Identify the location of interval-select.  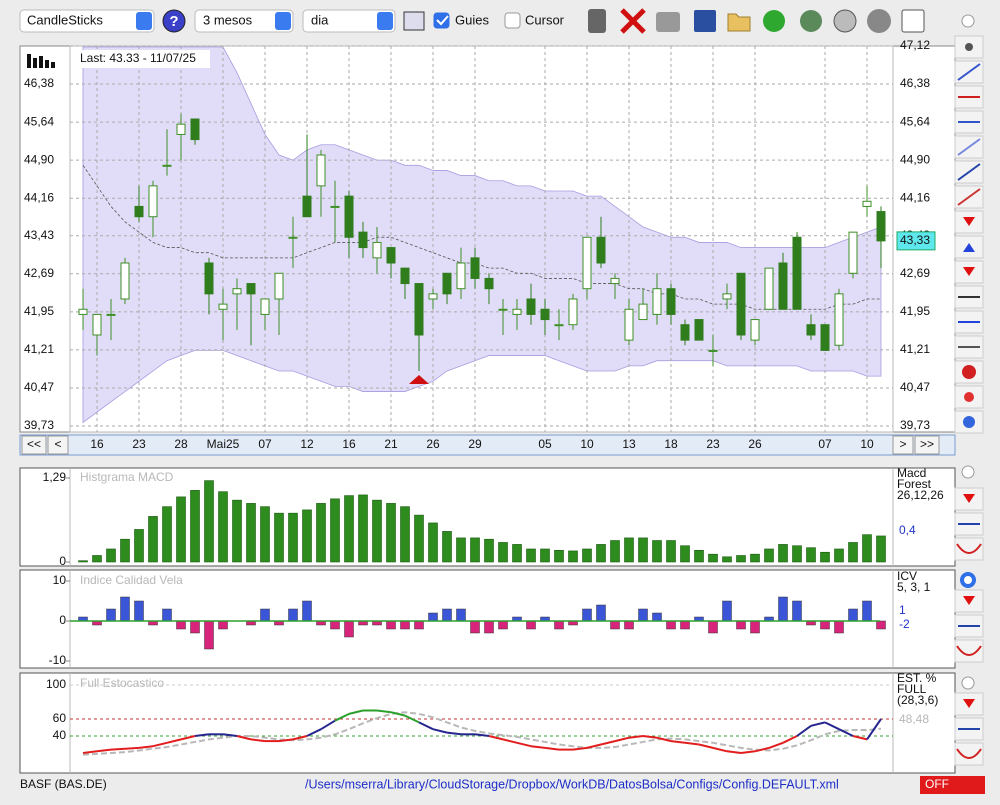
(349, 21).